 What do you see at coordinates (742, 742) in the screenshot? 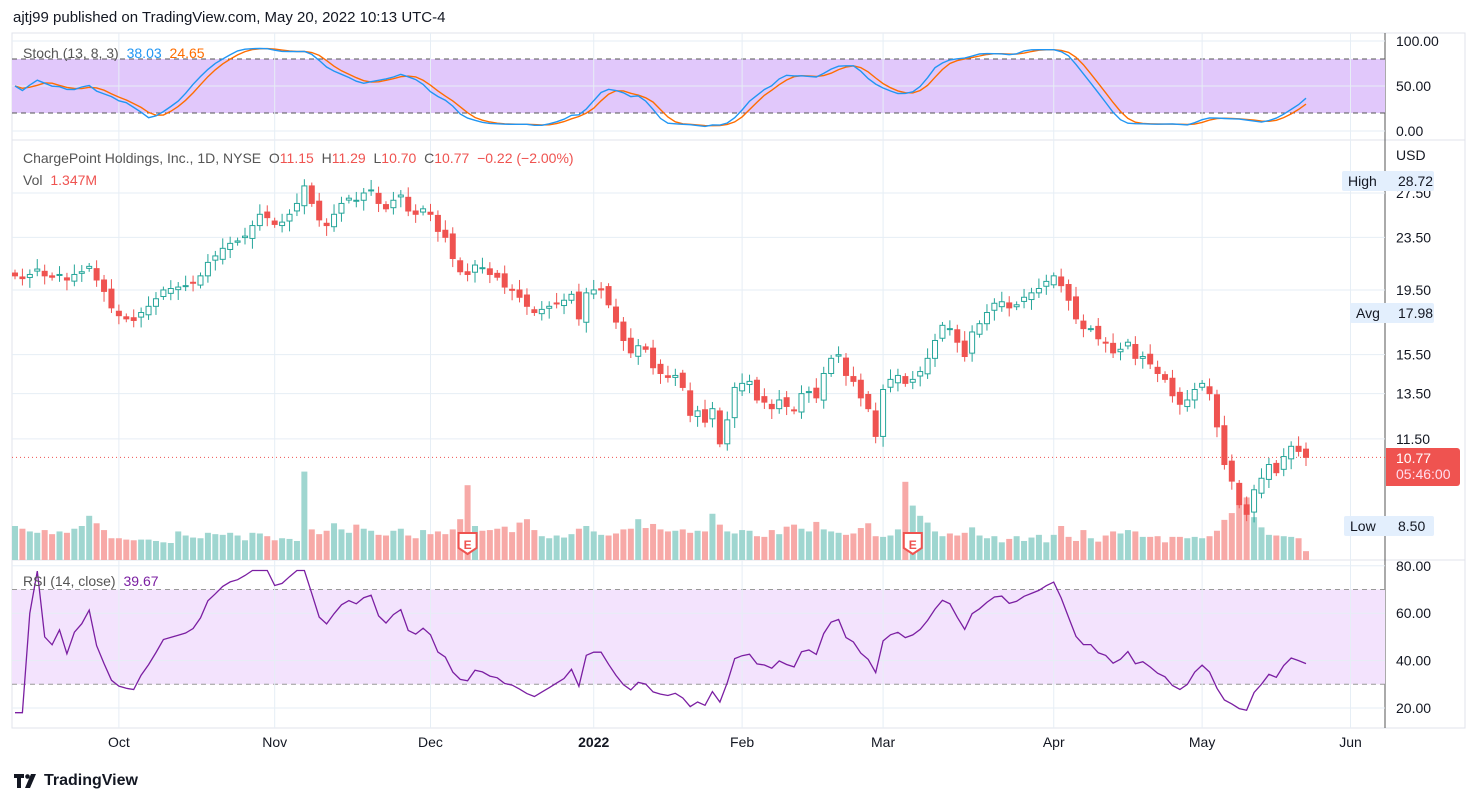
I see `x-tick-label: Feb` at bounding box center [742, 742].